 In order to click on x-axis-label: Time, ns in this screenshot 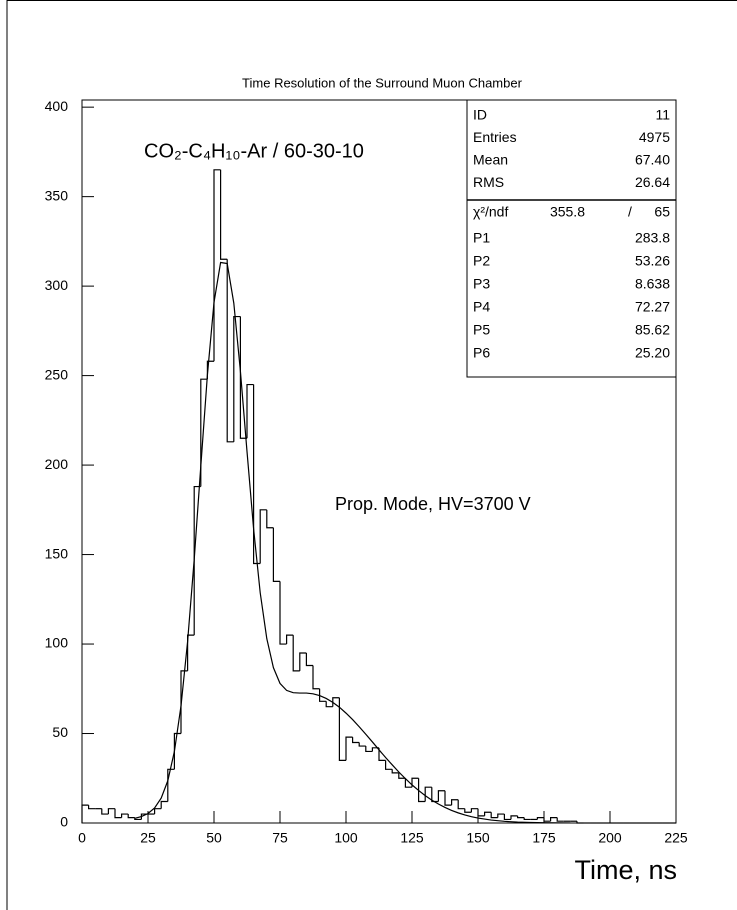, I will do `click(625, 870)`.